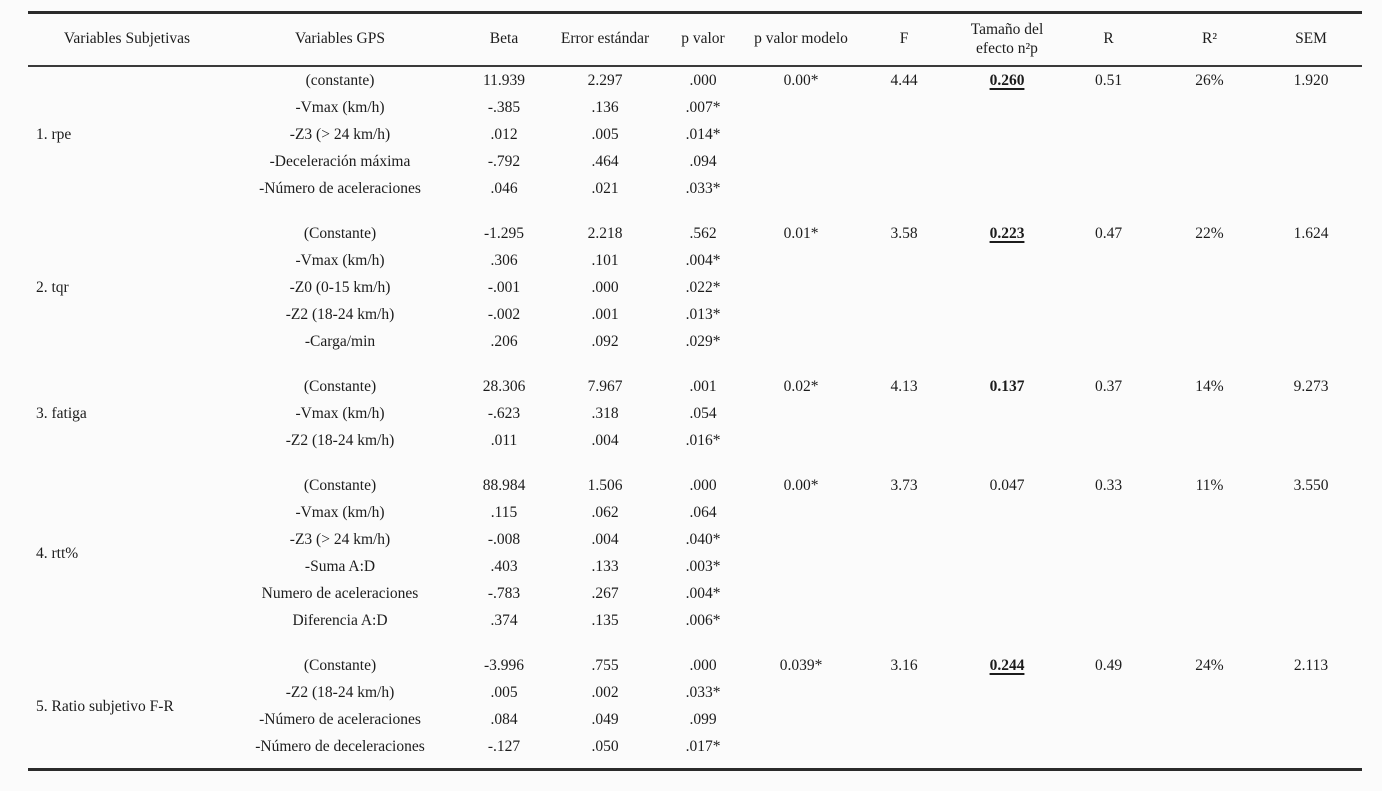 The height and width of the screenshot is (791, 1382). I want to click on table-row: -Suma A:D .403 .133 .003*, so click(695, 566).